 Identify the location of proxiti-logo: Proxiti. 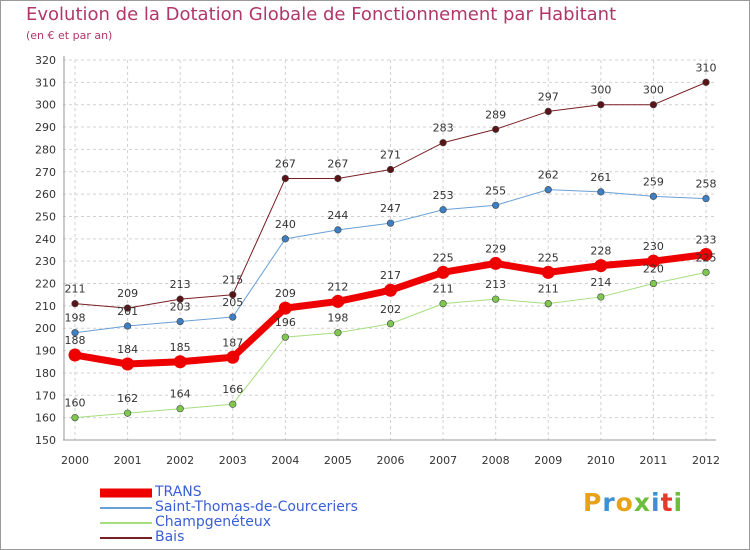
(633, 502).